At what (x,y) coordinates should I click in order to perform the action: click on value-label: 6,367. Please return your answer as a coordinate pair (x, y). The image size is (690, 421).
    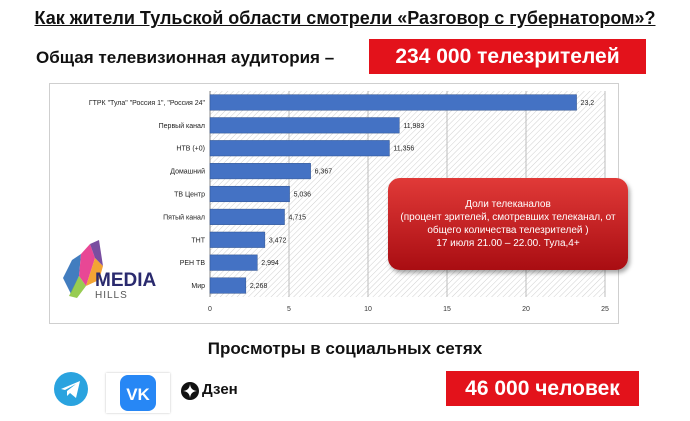
    Looking at the image, I should click on (324, 172).